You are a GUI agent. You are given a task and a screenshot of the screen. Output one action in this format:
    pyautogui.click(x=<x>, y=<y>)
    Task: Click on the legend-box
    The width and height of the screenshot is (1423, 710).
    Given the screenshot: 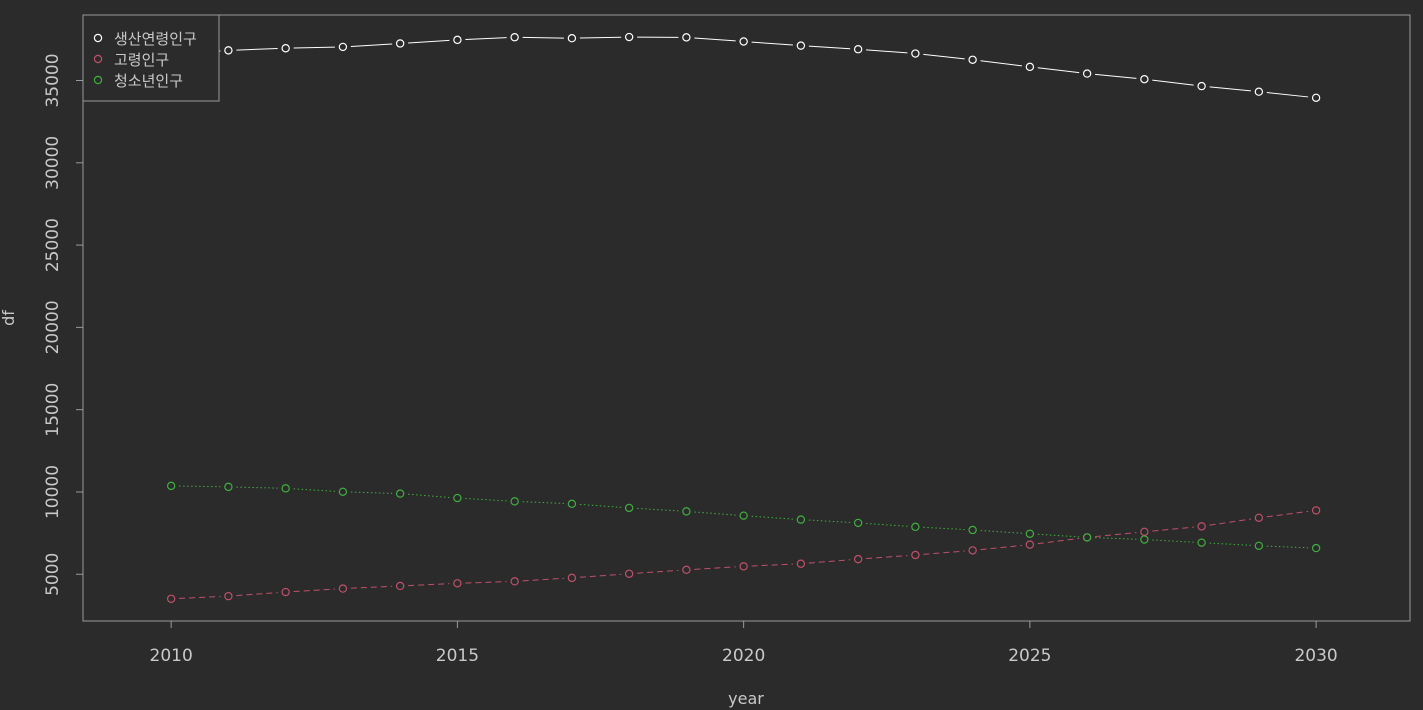 What is the action you would take?
    pyautogui.click(x=151, y=58)
    